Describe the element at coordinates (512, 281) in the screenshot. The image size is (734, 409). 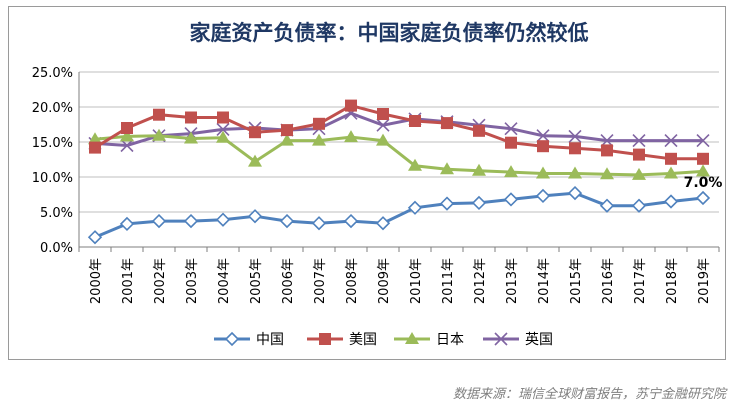
I see `x-tick-label: 2013年` at that location.